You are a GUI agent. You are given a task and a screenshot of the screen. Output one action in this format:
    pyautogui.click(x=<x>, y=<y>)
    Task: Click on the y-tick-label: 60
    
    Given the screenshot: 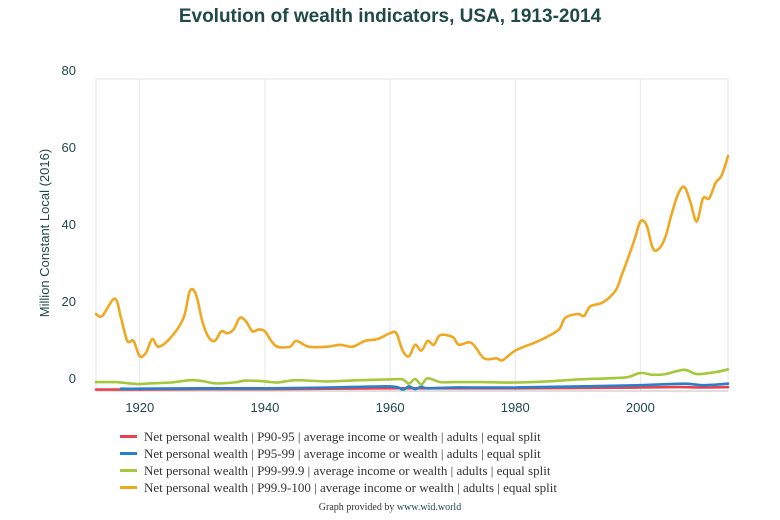 What is the action you would take?
    pyautogui.click(x=69, y=147)
    